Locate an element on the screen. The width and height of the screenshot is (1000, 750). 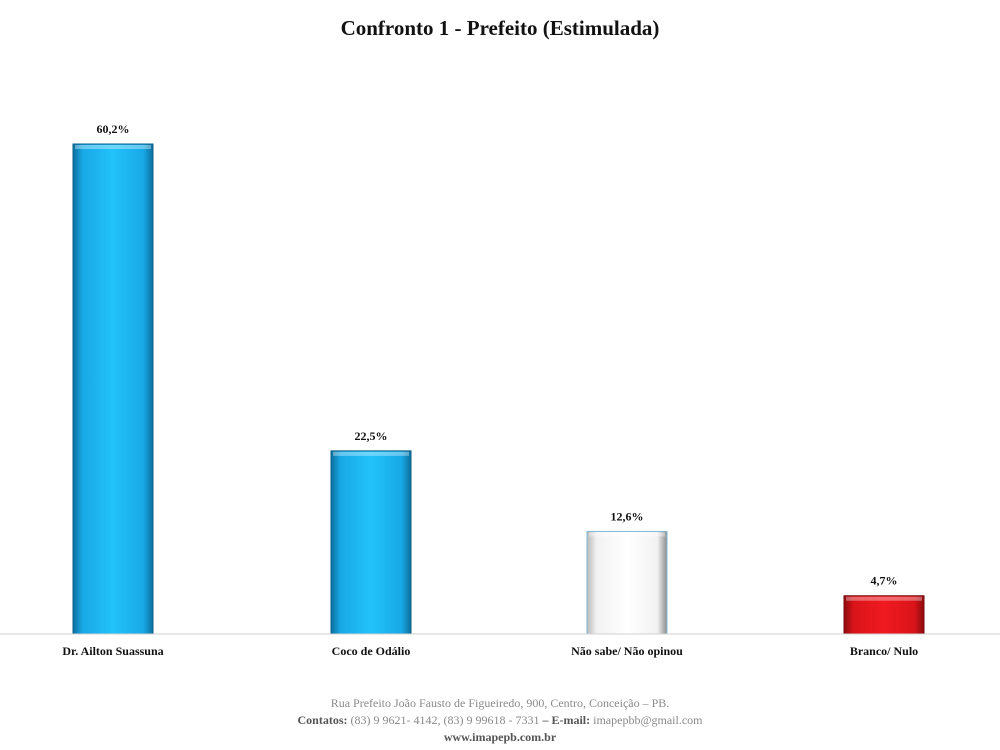
footer-email-value: imapepbb@gmail.com is located at coordinates (646, 720).